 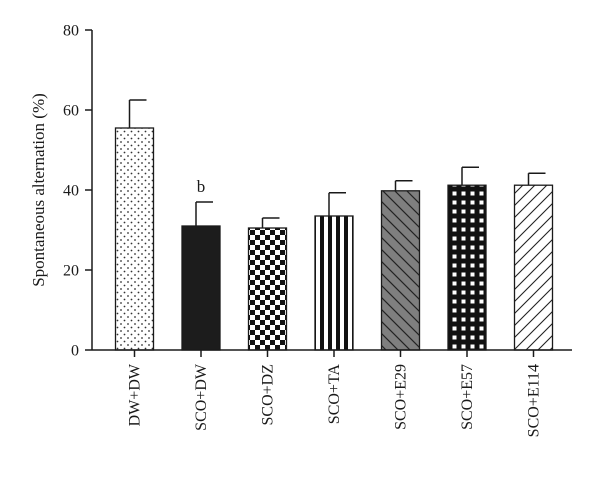 What do you see at coordinates (467, 397) in the screenshot?
I see `x-tick-label: SCO+E57` at bounding box center [467, 397].